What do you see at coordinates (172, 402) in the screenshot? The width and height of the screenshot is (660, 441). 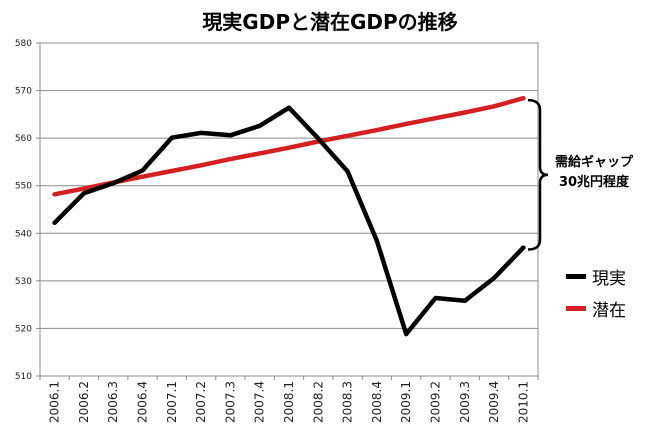 I see `x-tick-label: 2007.1` at bounding box center [172, 402].